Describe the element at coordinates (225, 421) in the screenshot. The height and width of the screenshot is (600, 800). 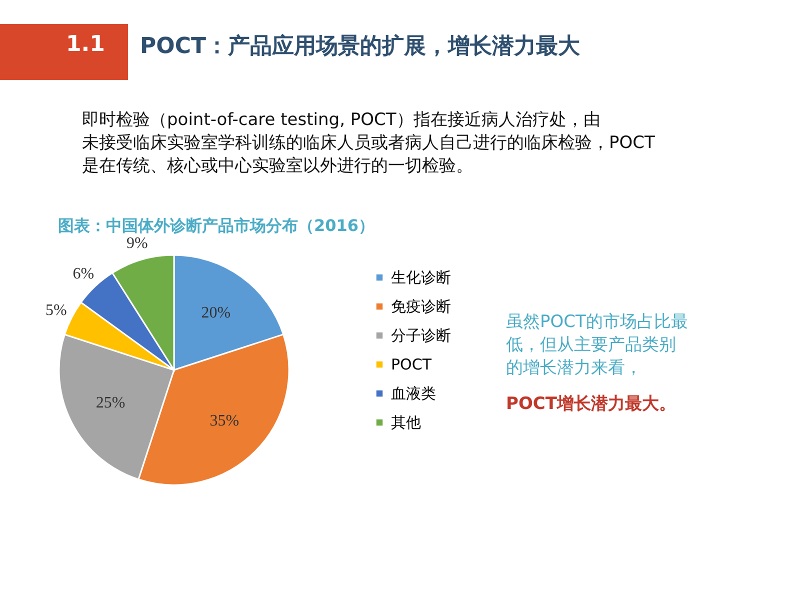
I see `data-label: 35%` at that location.